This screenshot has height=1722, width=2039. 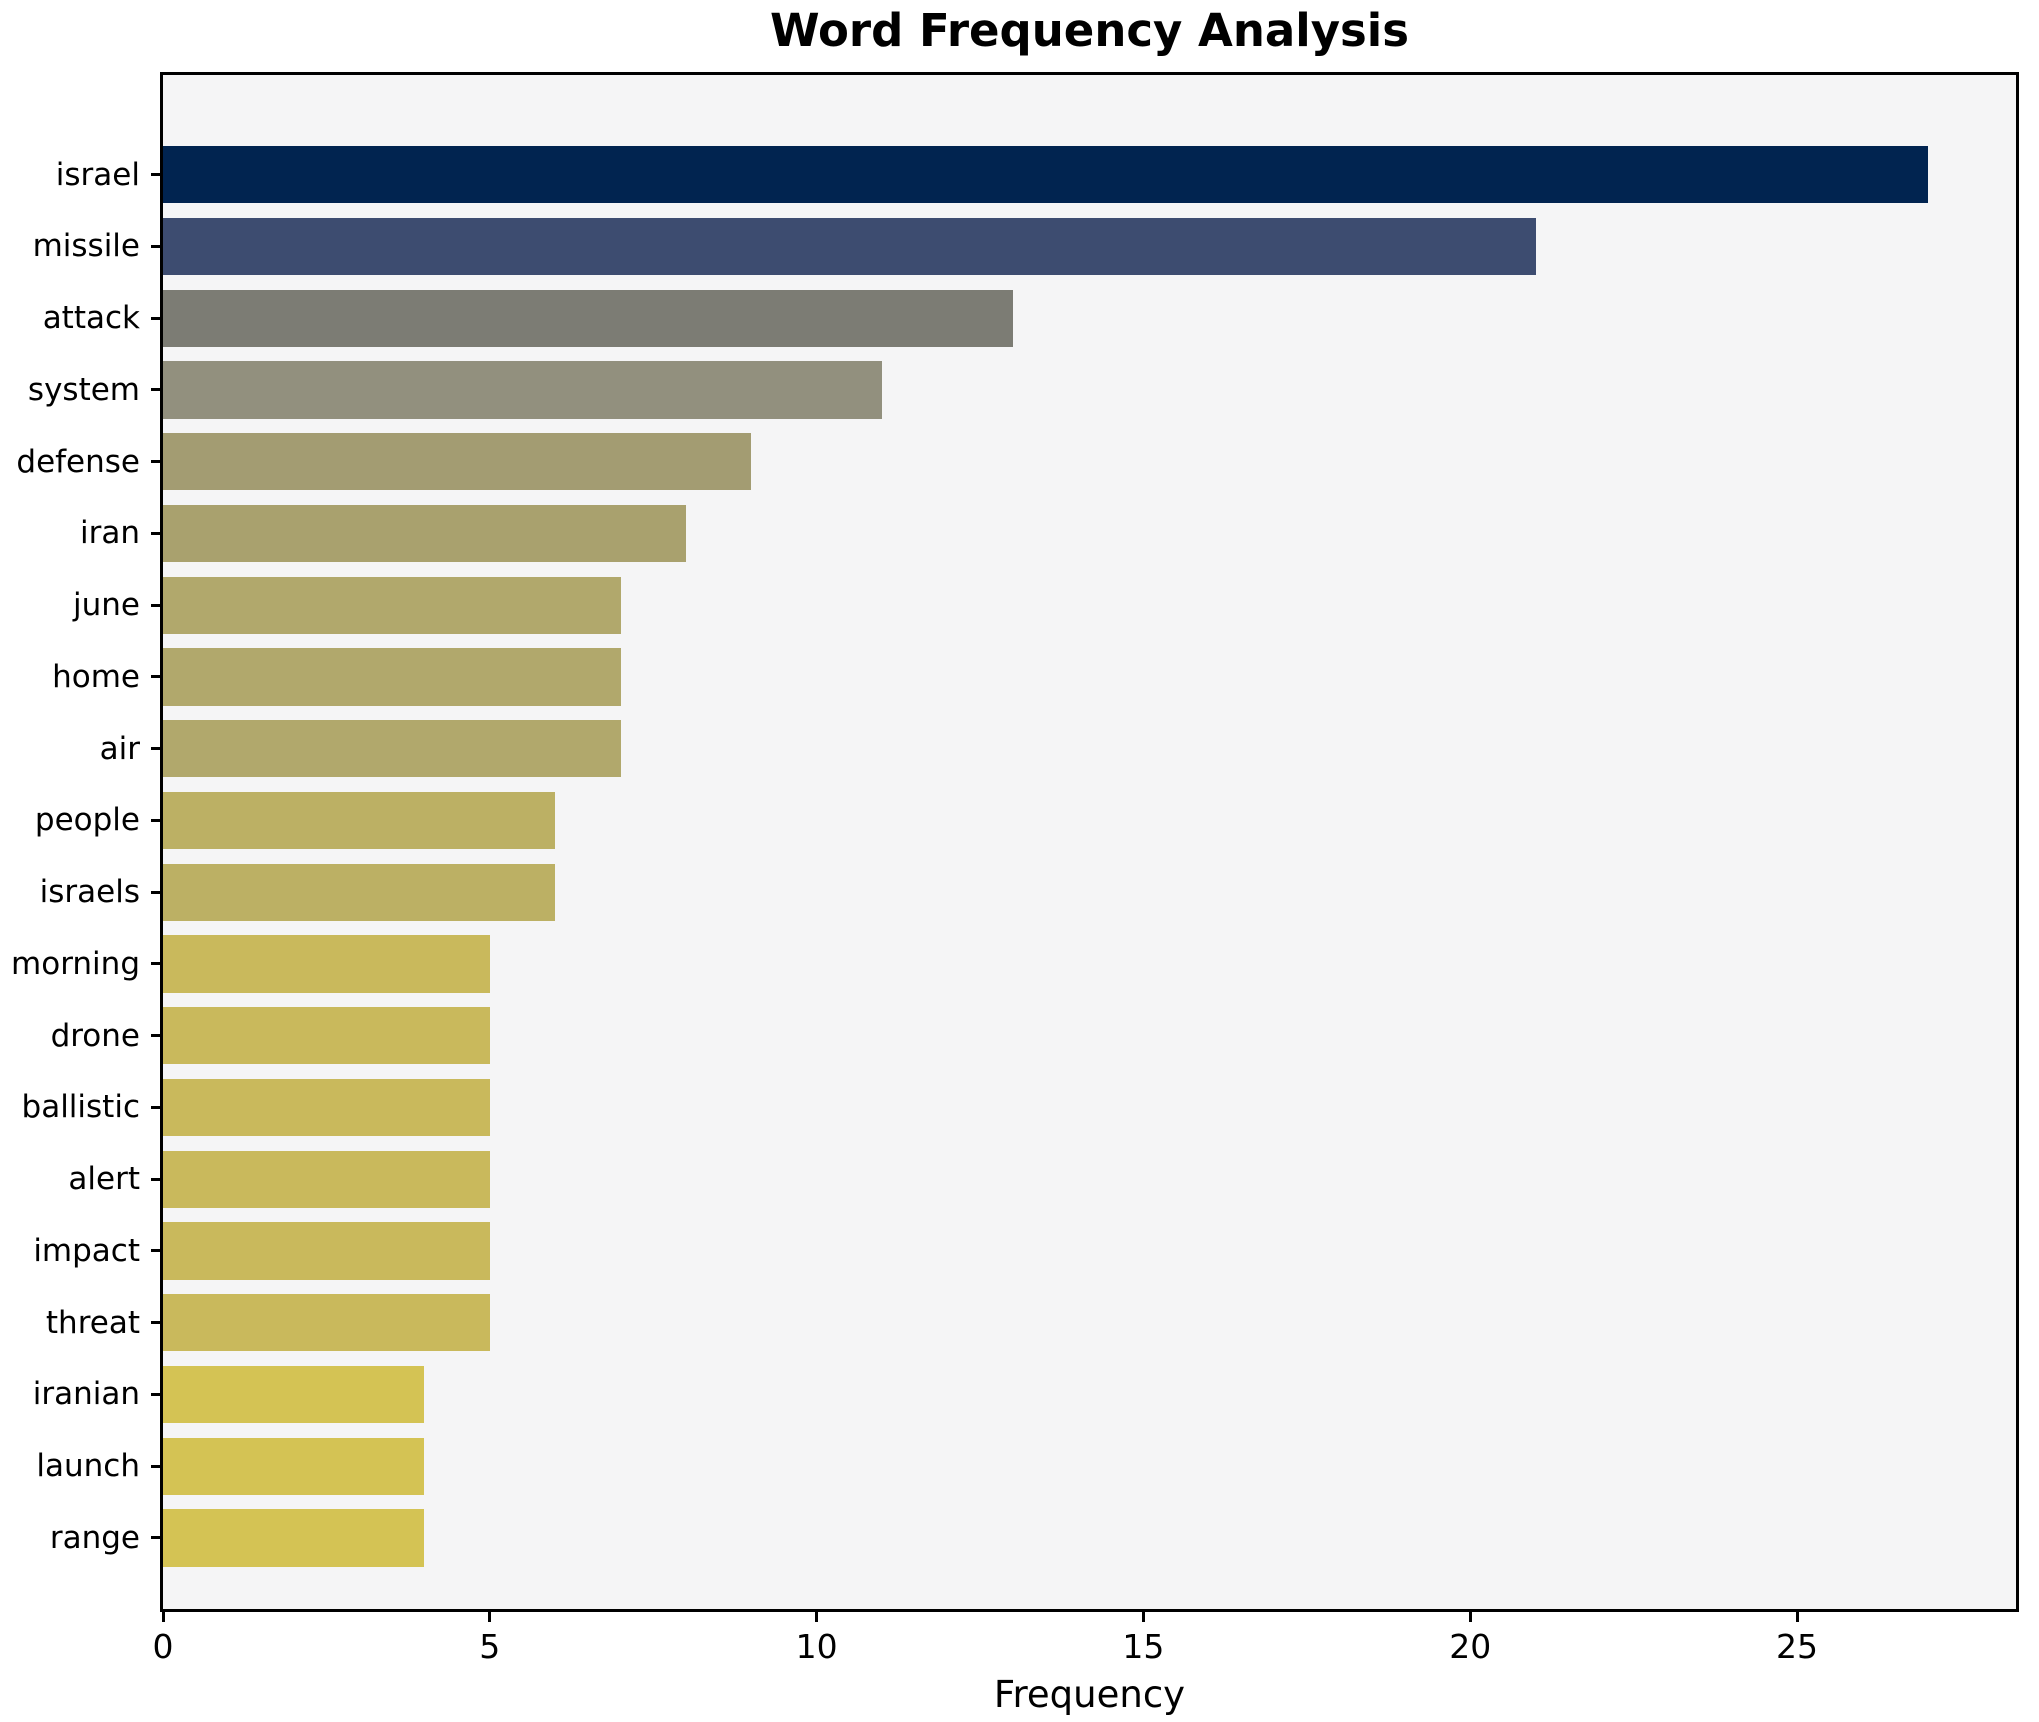 I want to click on xtick-label-15: 15, so click(x=1143, y=1646).